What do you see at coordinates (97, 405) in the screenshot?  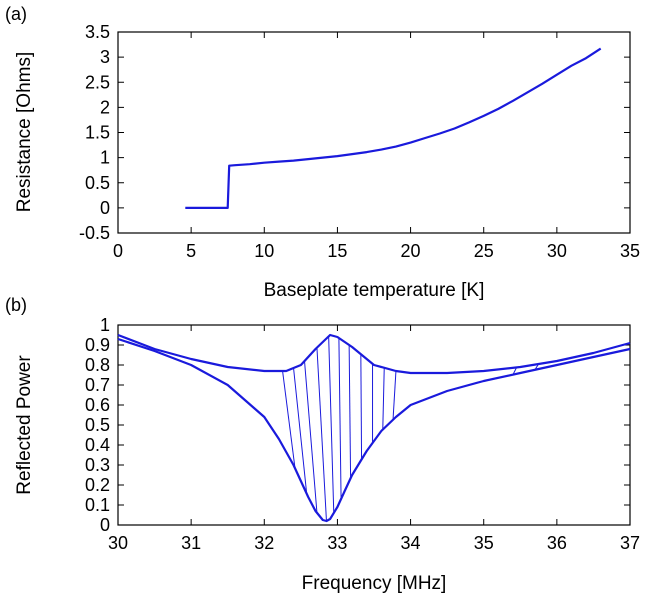 I see `panel-1-ytick-label: 0.6` at bounding box center [97, 405].